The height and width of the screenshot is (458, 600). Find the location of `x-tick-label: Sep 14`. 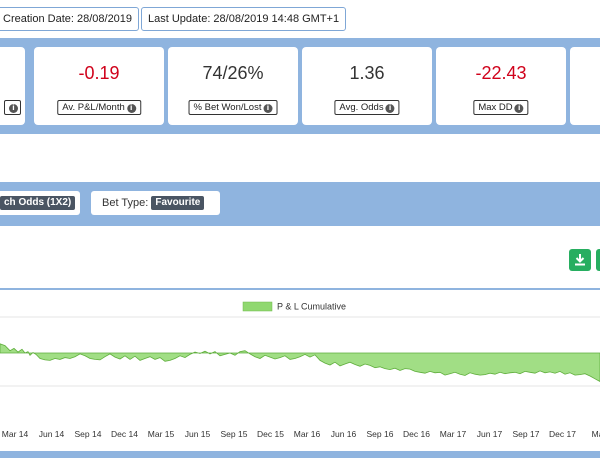

x-tick-label: Sep 14 is located at coordinates (88, 434).